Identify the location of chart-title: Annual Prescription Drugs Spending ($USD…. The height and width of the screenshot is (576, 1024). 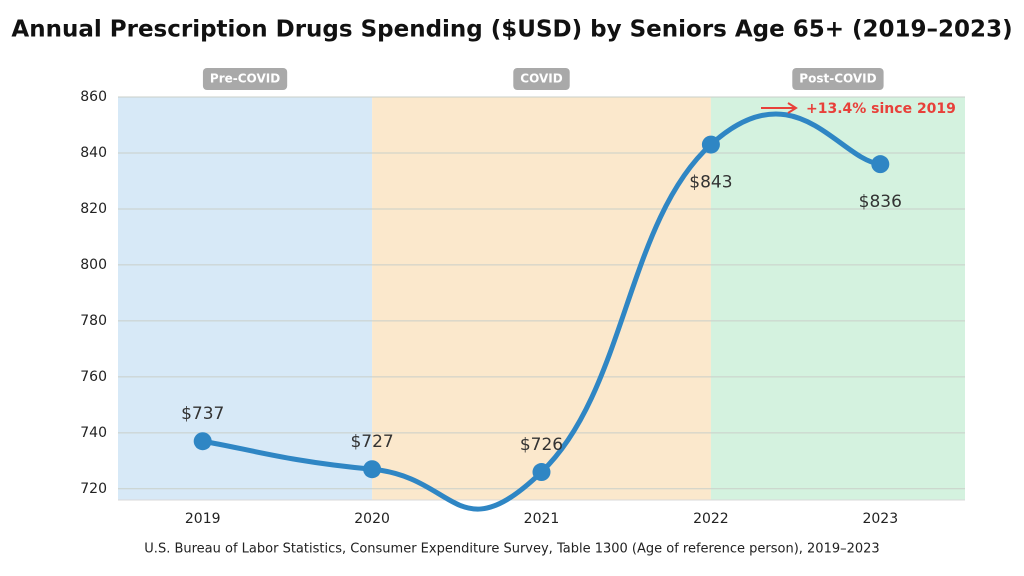
(511, 30).